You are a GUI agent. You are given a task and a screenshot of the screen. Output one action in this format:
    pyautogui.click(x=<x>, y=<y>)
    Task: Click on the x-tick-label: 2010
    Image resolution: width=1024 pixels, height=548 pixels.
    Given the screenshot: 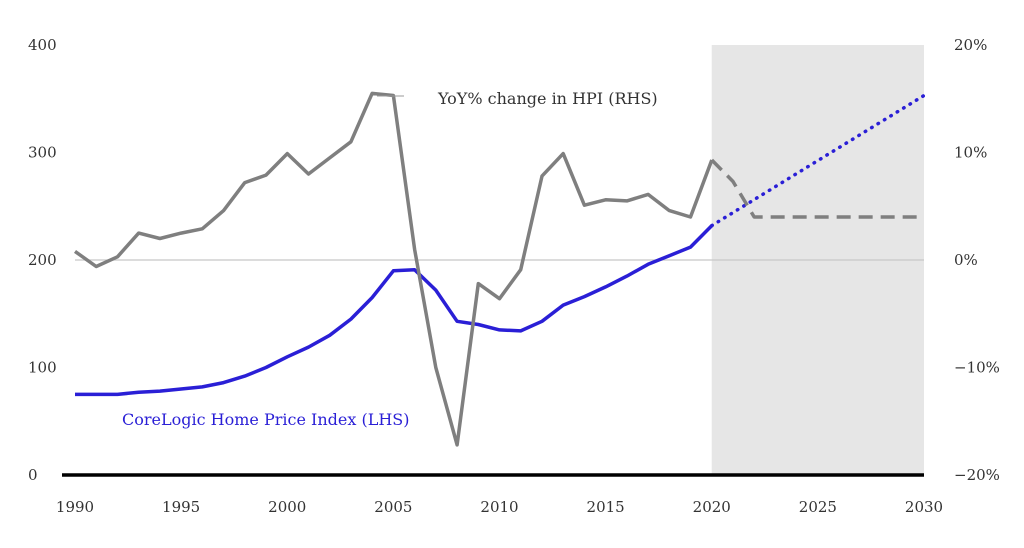 What is the action you would take?
    pyautogui.click(x=499, y=507)
    